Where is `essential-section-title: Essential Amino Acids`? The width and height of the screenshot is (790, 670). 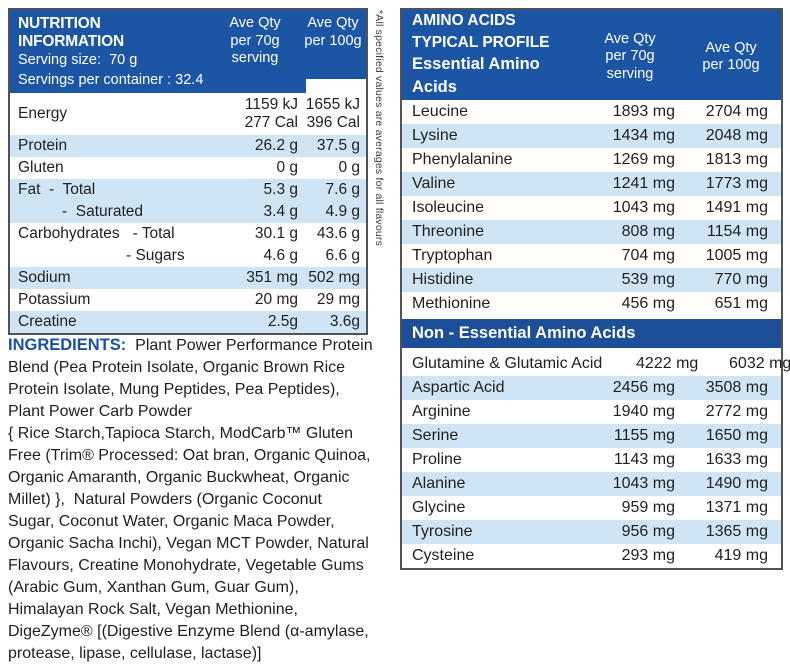 essential-section-title: Essential Amino Acids is located at coordinates (476, 76).